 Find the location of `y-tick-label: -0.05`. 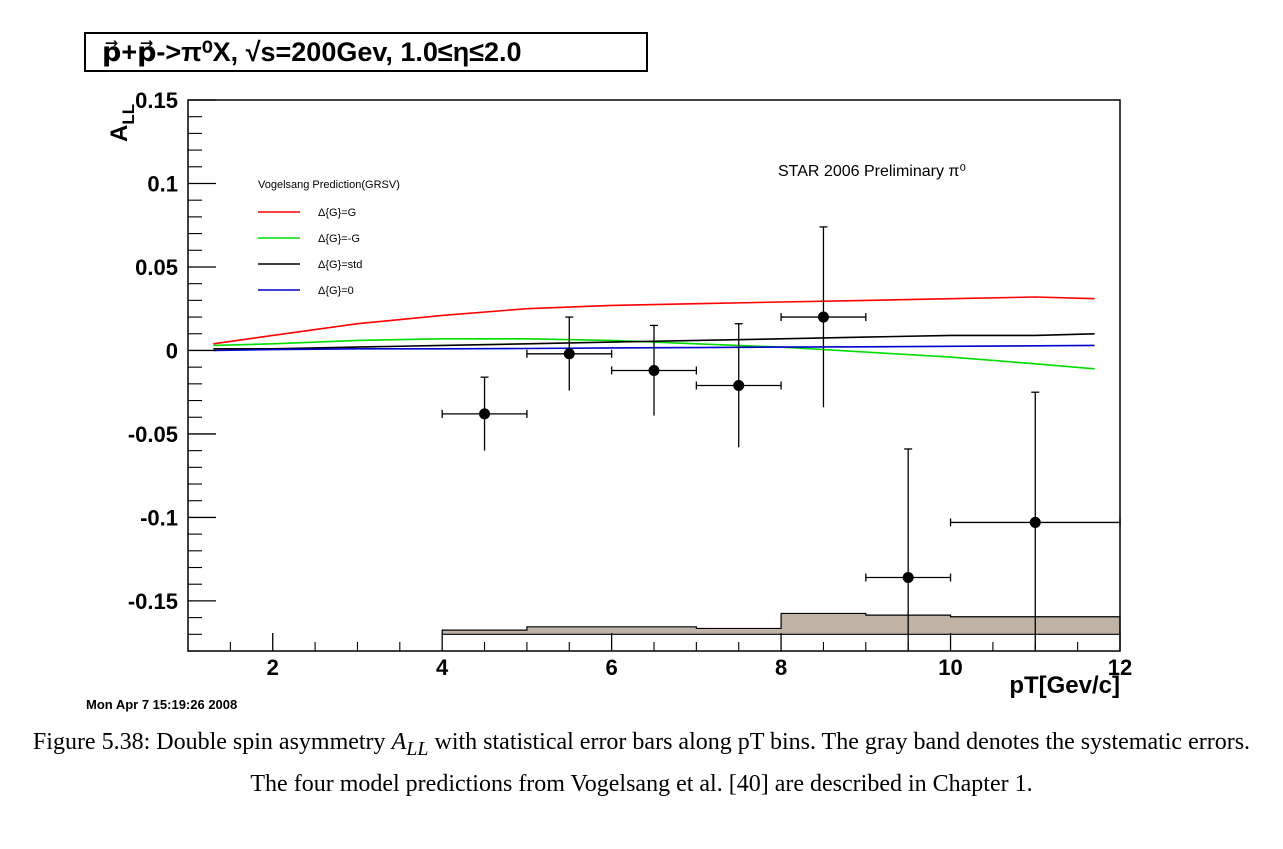

y-tick-label: -0.05 is located at coordinates (153, 434).